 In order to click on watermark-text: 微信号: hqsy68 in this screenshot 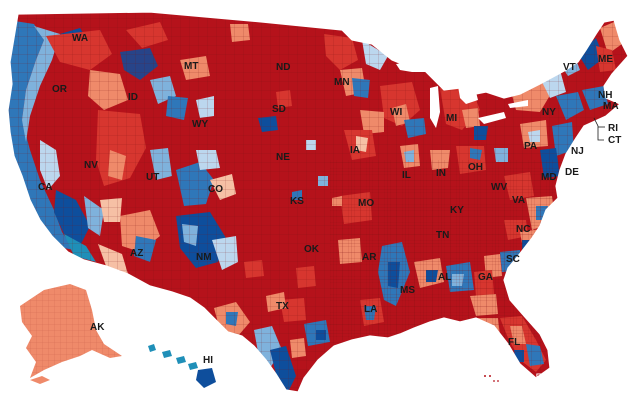, I will do `click(555, 380)`.